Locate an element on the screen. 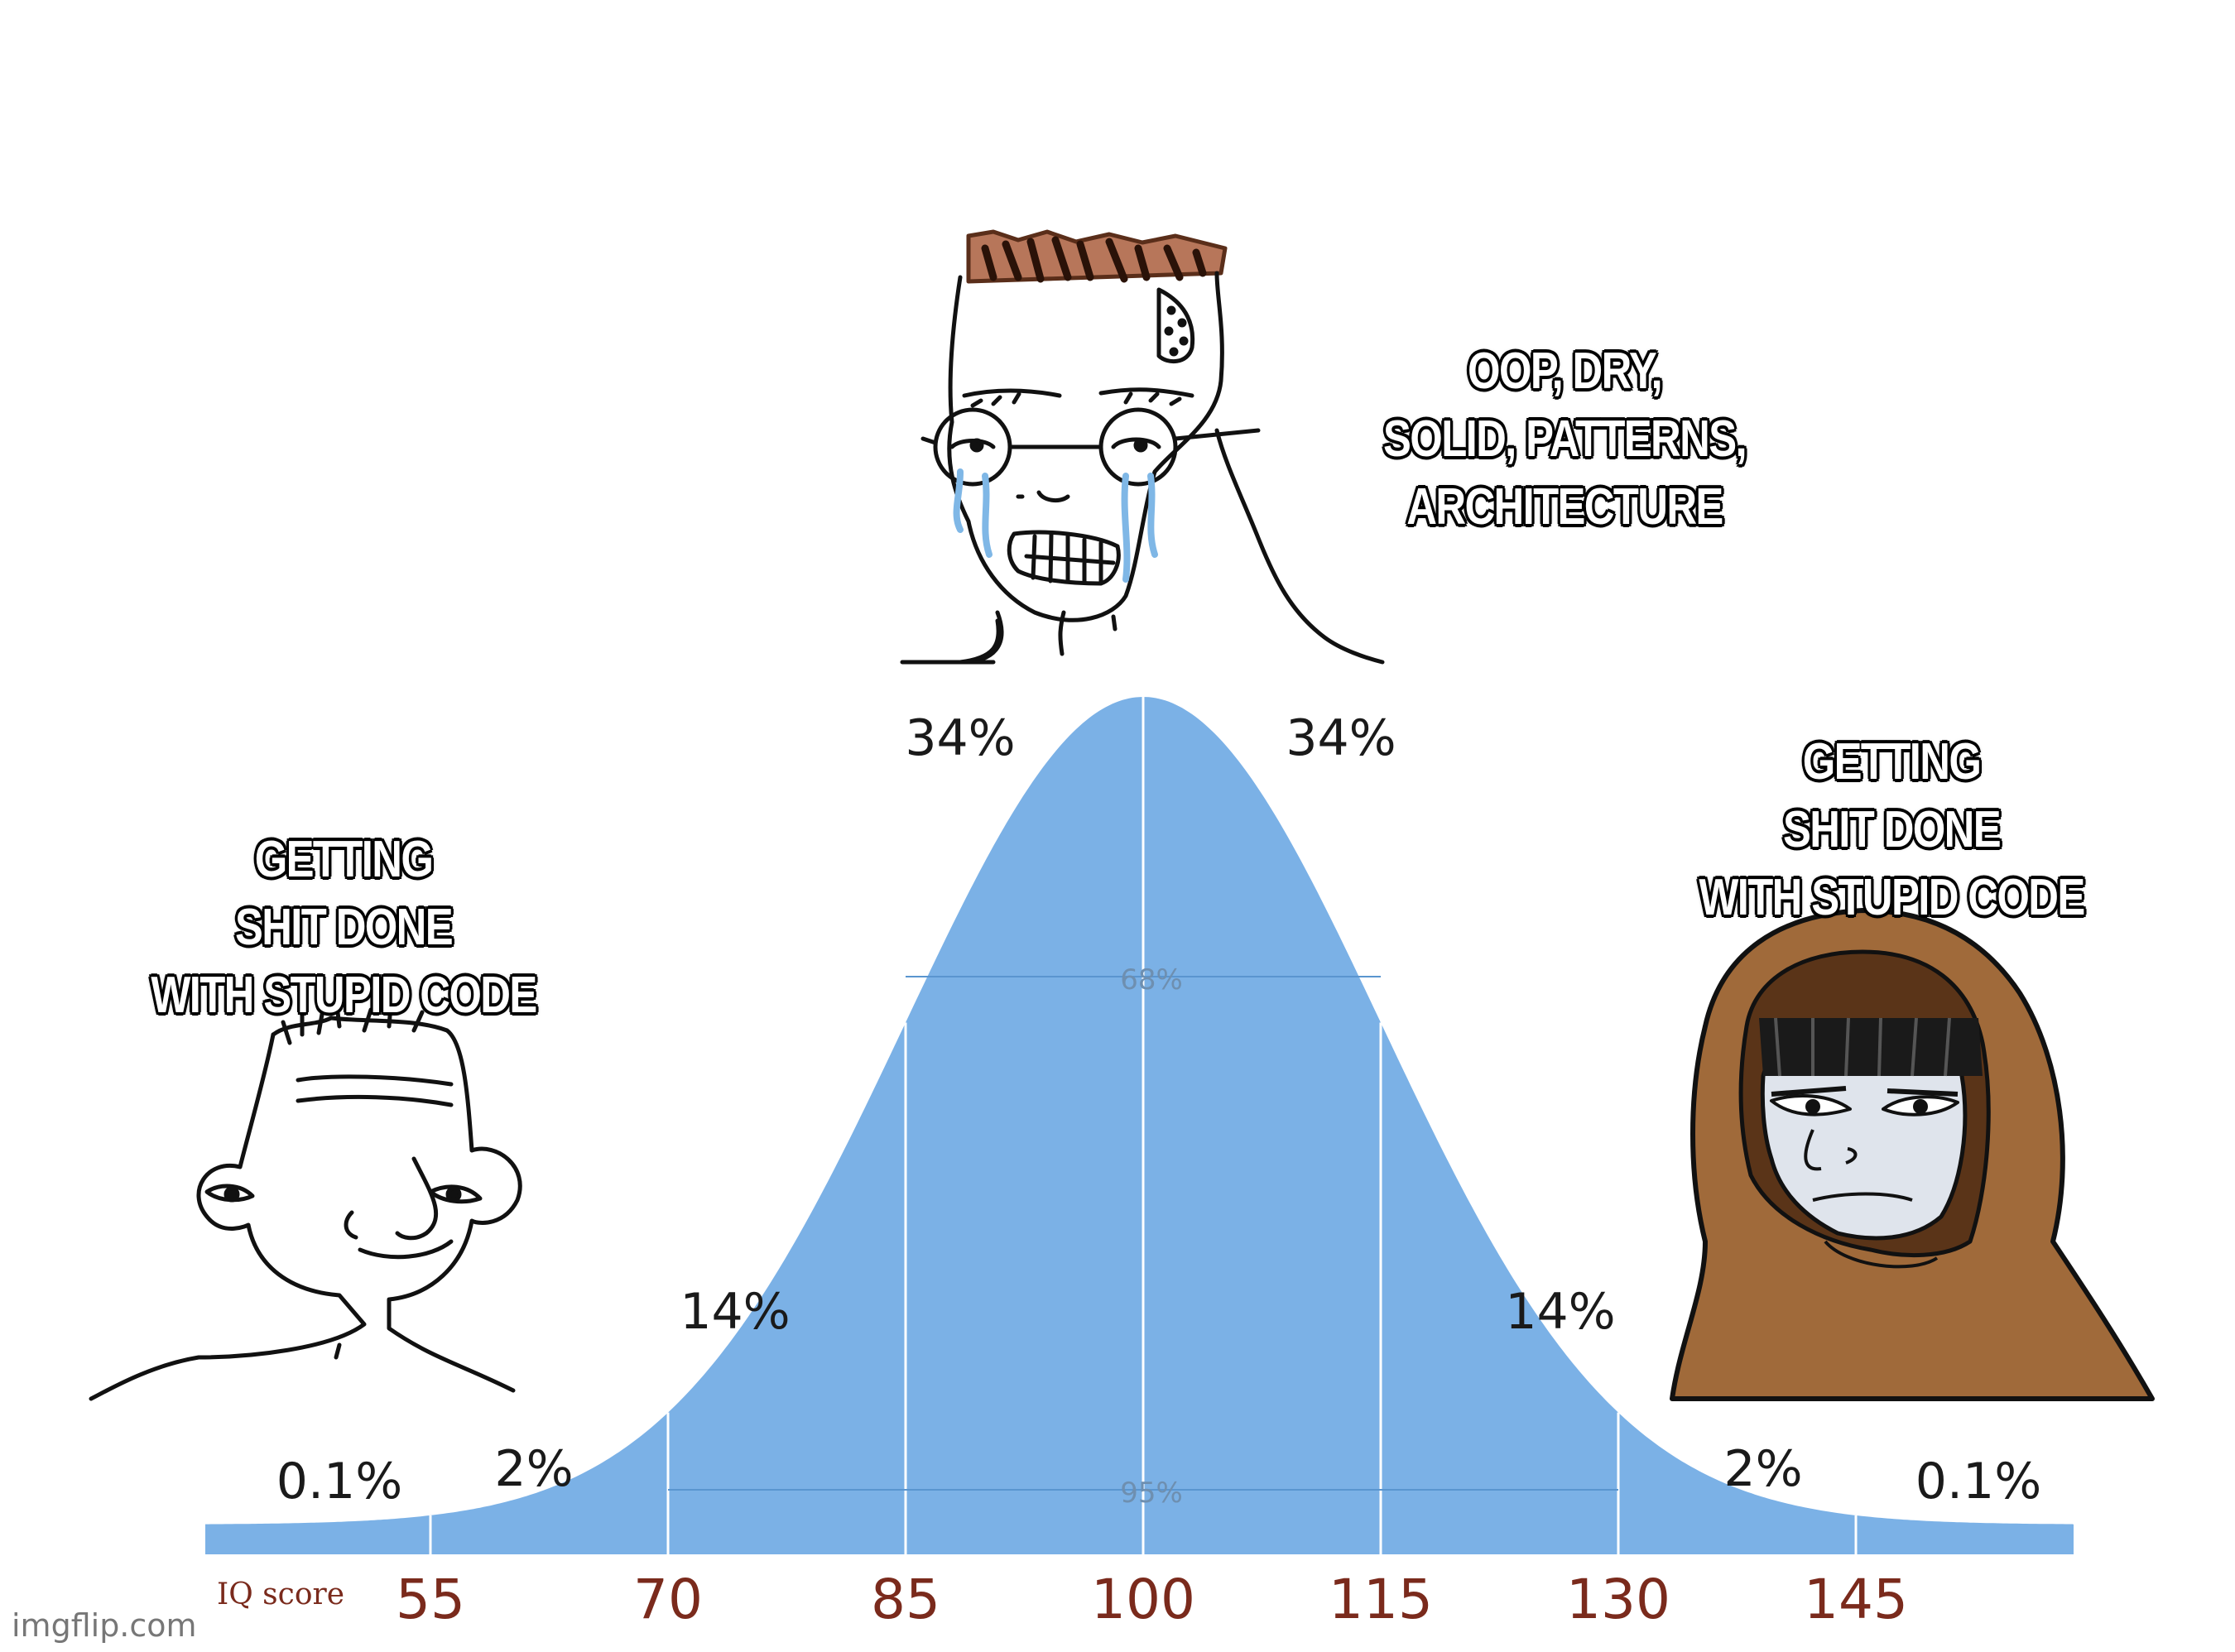  caption-left-line-2: SHIT DONE is located at coordinates (344, 927).